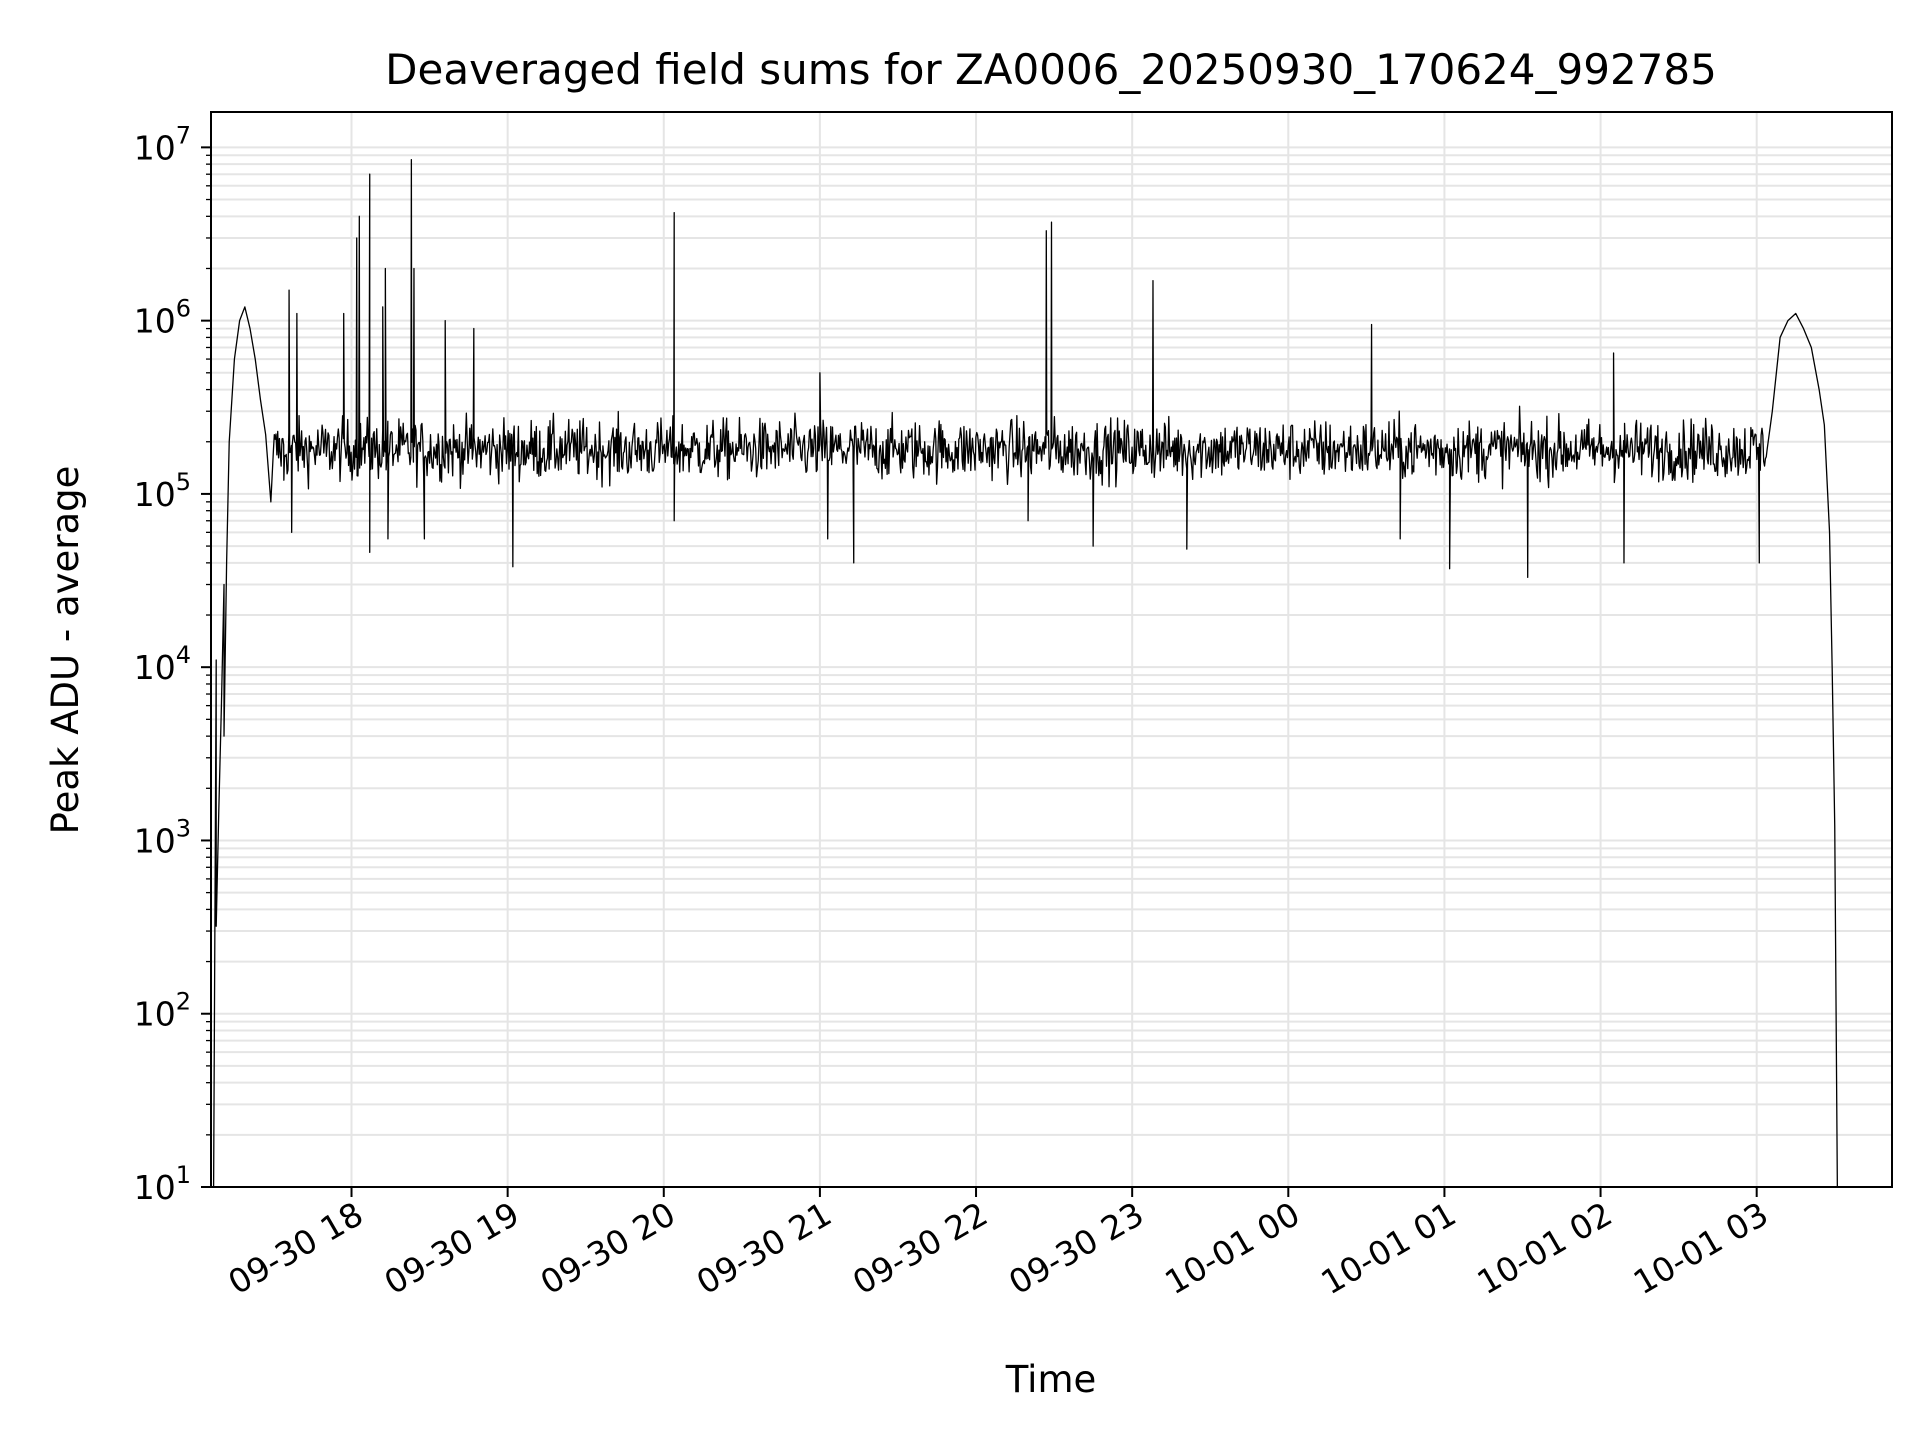 The width and height of the screenshot is (1920, 1440). What do you see at coordinates (162, 144) in the screenshot?
I see `y-tick-label: 10⁷` at bounding box center [162, 144].